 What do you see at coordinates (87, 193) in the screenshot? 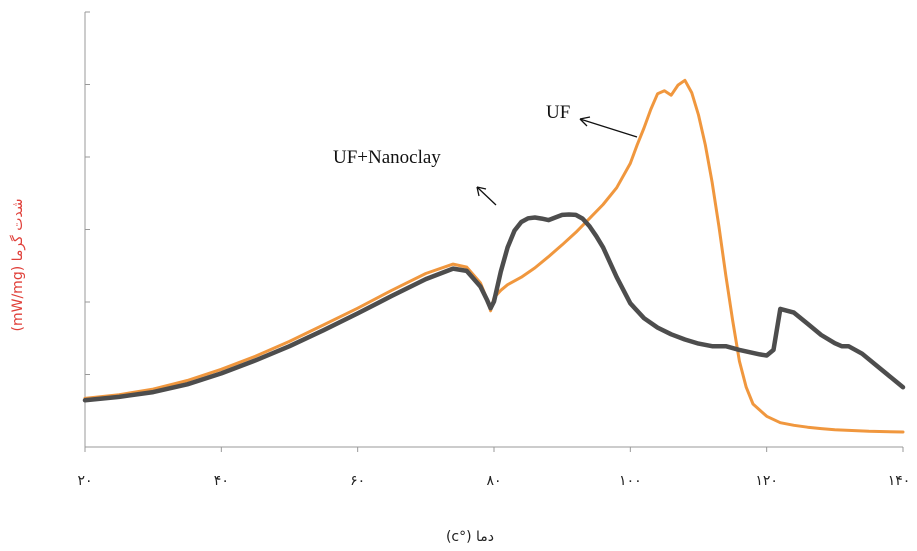
I see `y-ticks` at bounding box center [87, 193].